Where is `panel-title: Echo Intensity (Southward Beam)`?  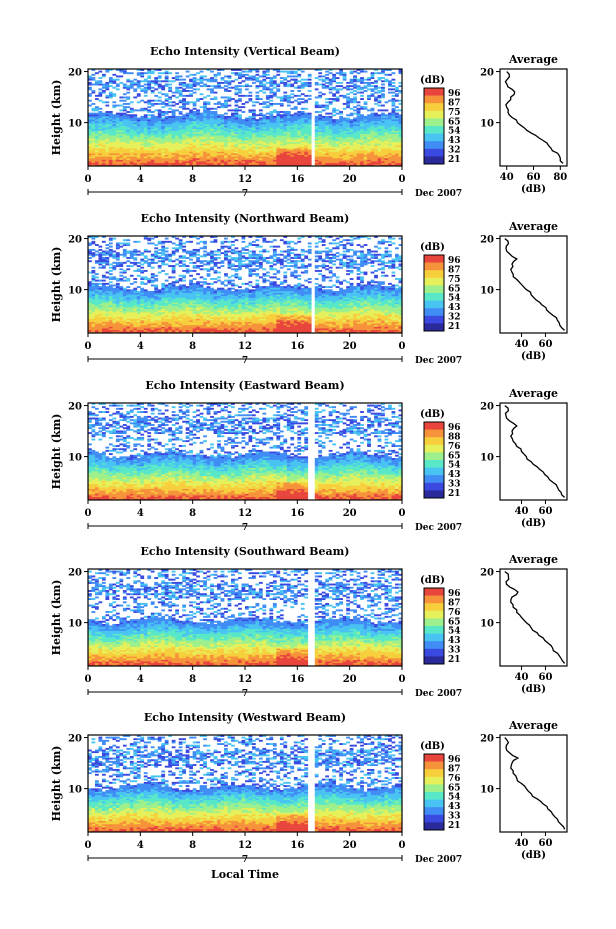
panel-title: Echo Intensity (Southward Beam) is located at coordinates (245, 551).